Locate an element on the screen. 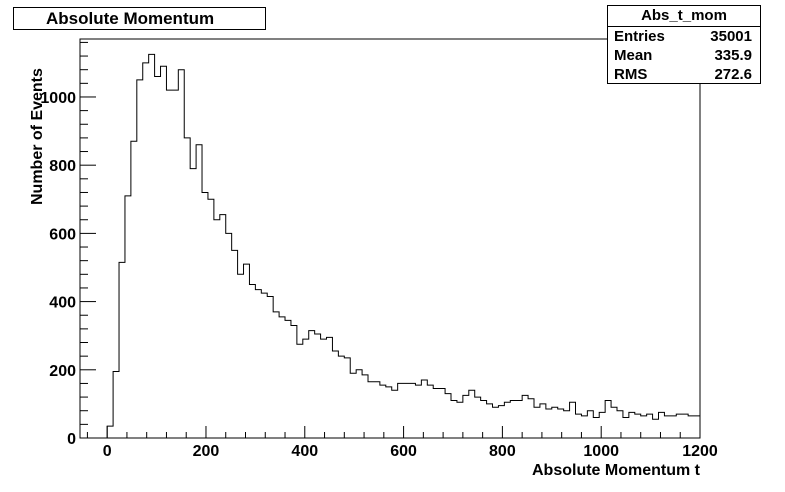  stats-row-rms: RMS 272.6 is located at coordinates (684, 74).